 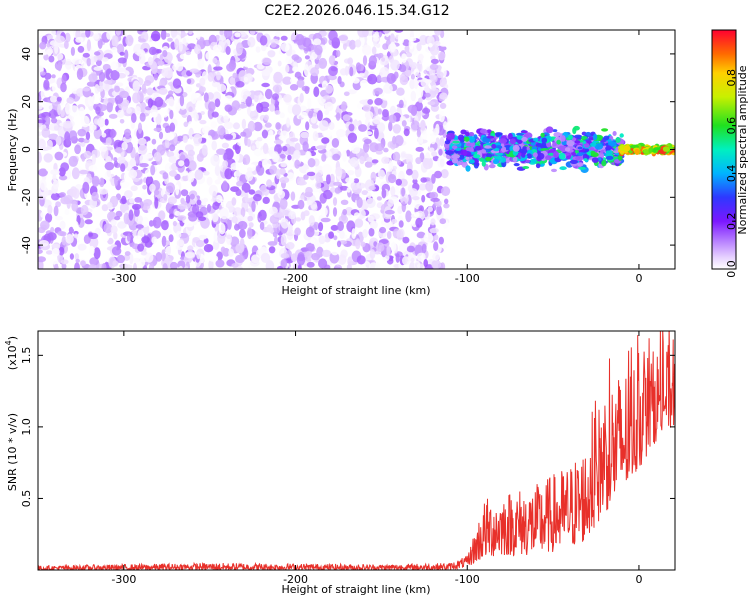 I want to click on spectrogram-ylabel: Frequency (Hz), so click(x=12, y=150).